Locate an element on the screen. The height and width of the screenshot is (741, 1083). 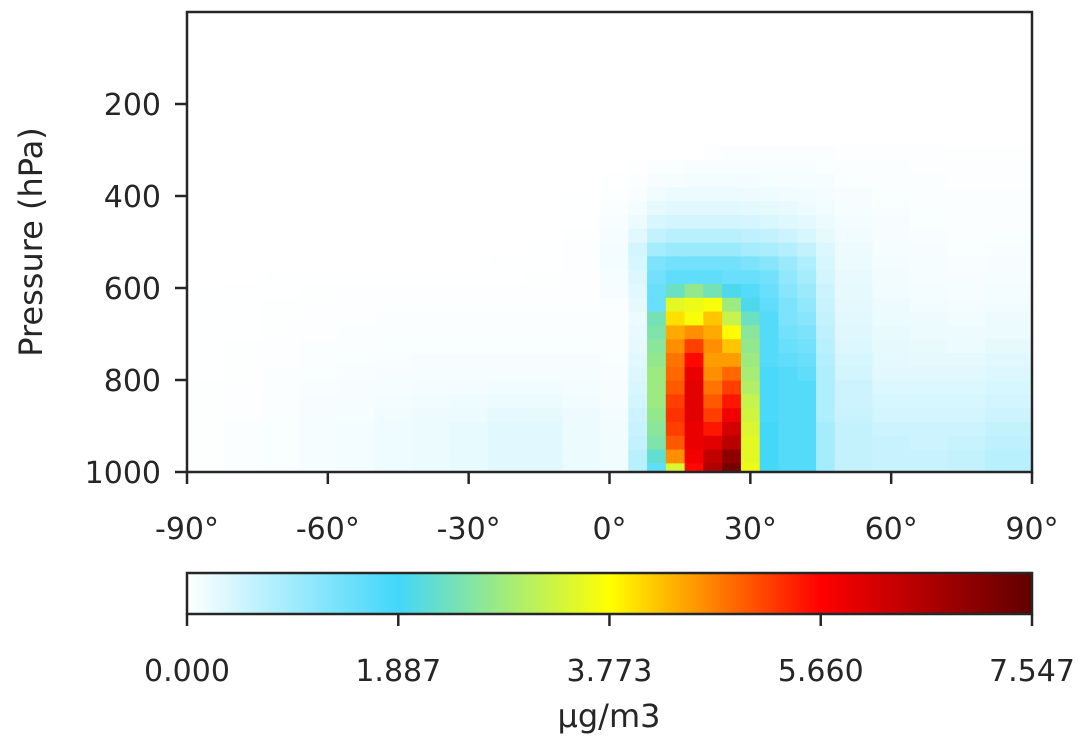
x-tick-label: 60° is located at coordinates (891, 529).